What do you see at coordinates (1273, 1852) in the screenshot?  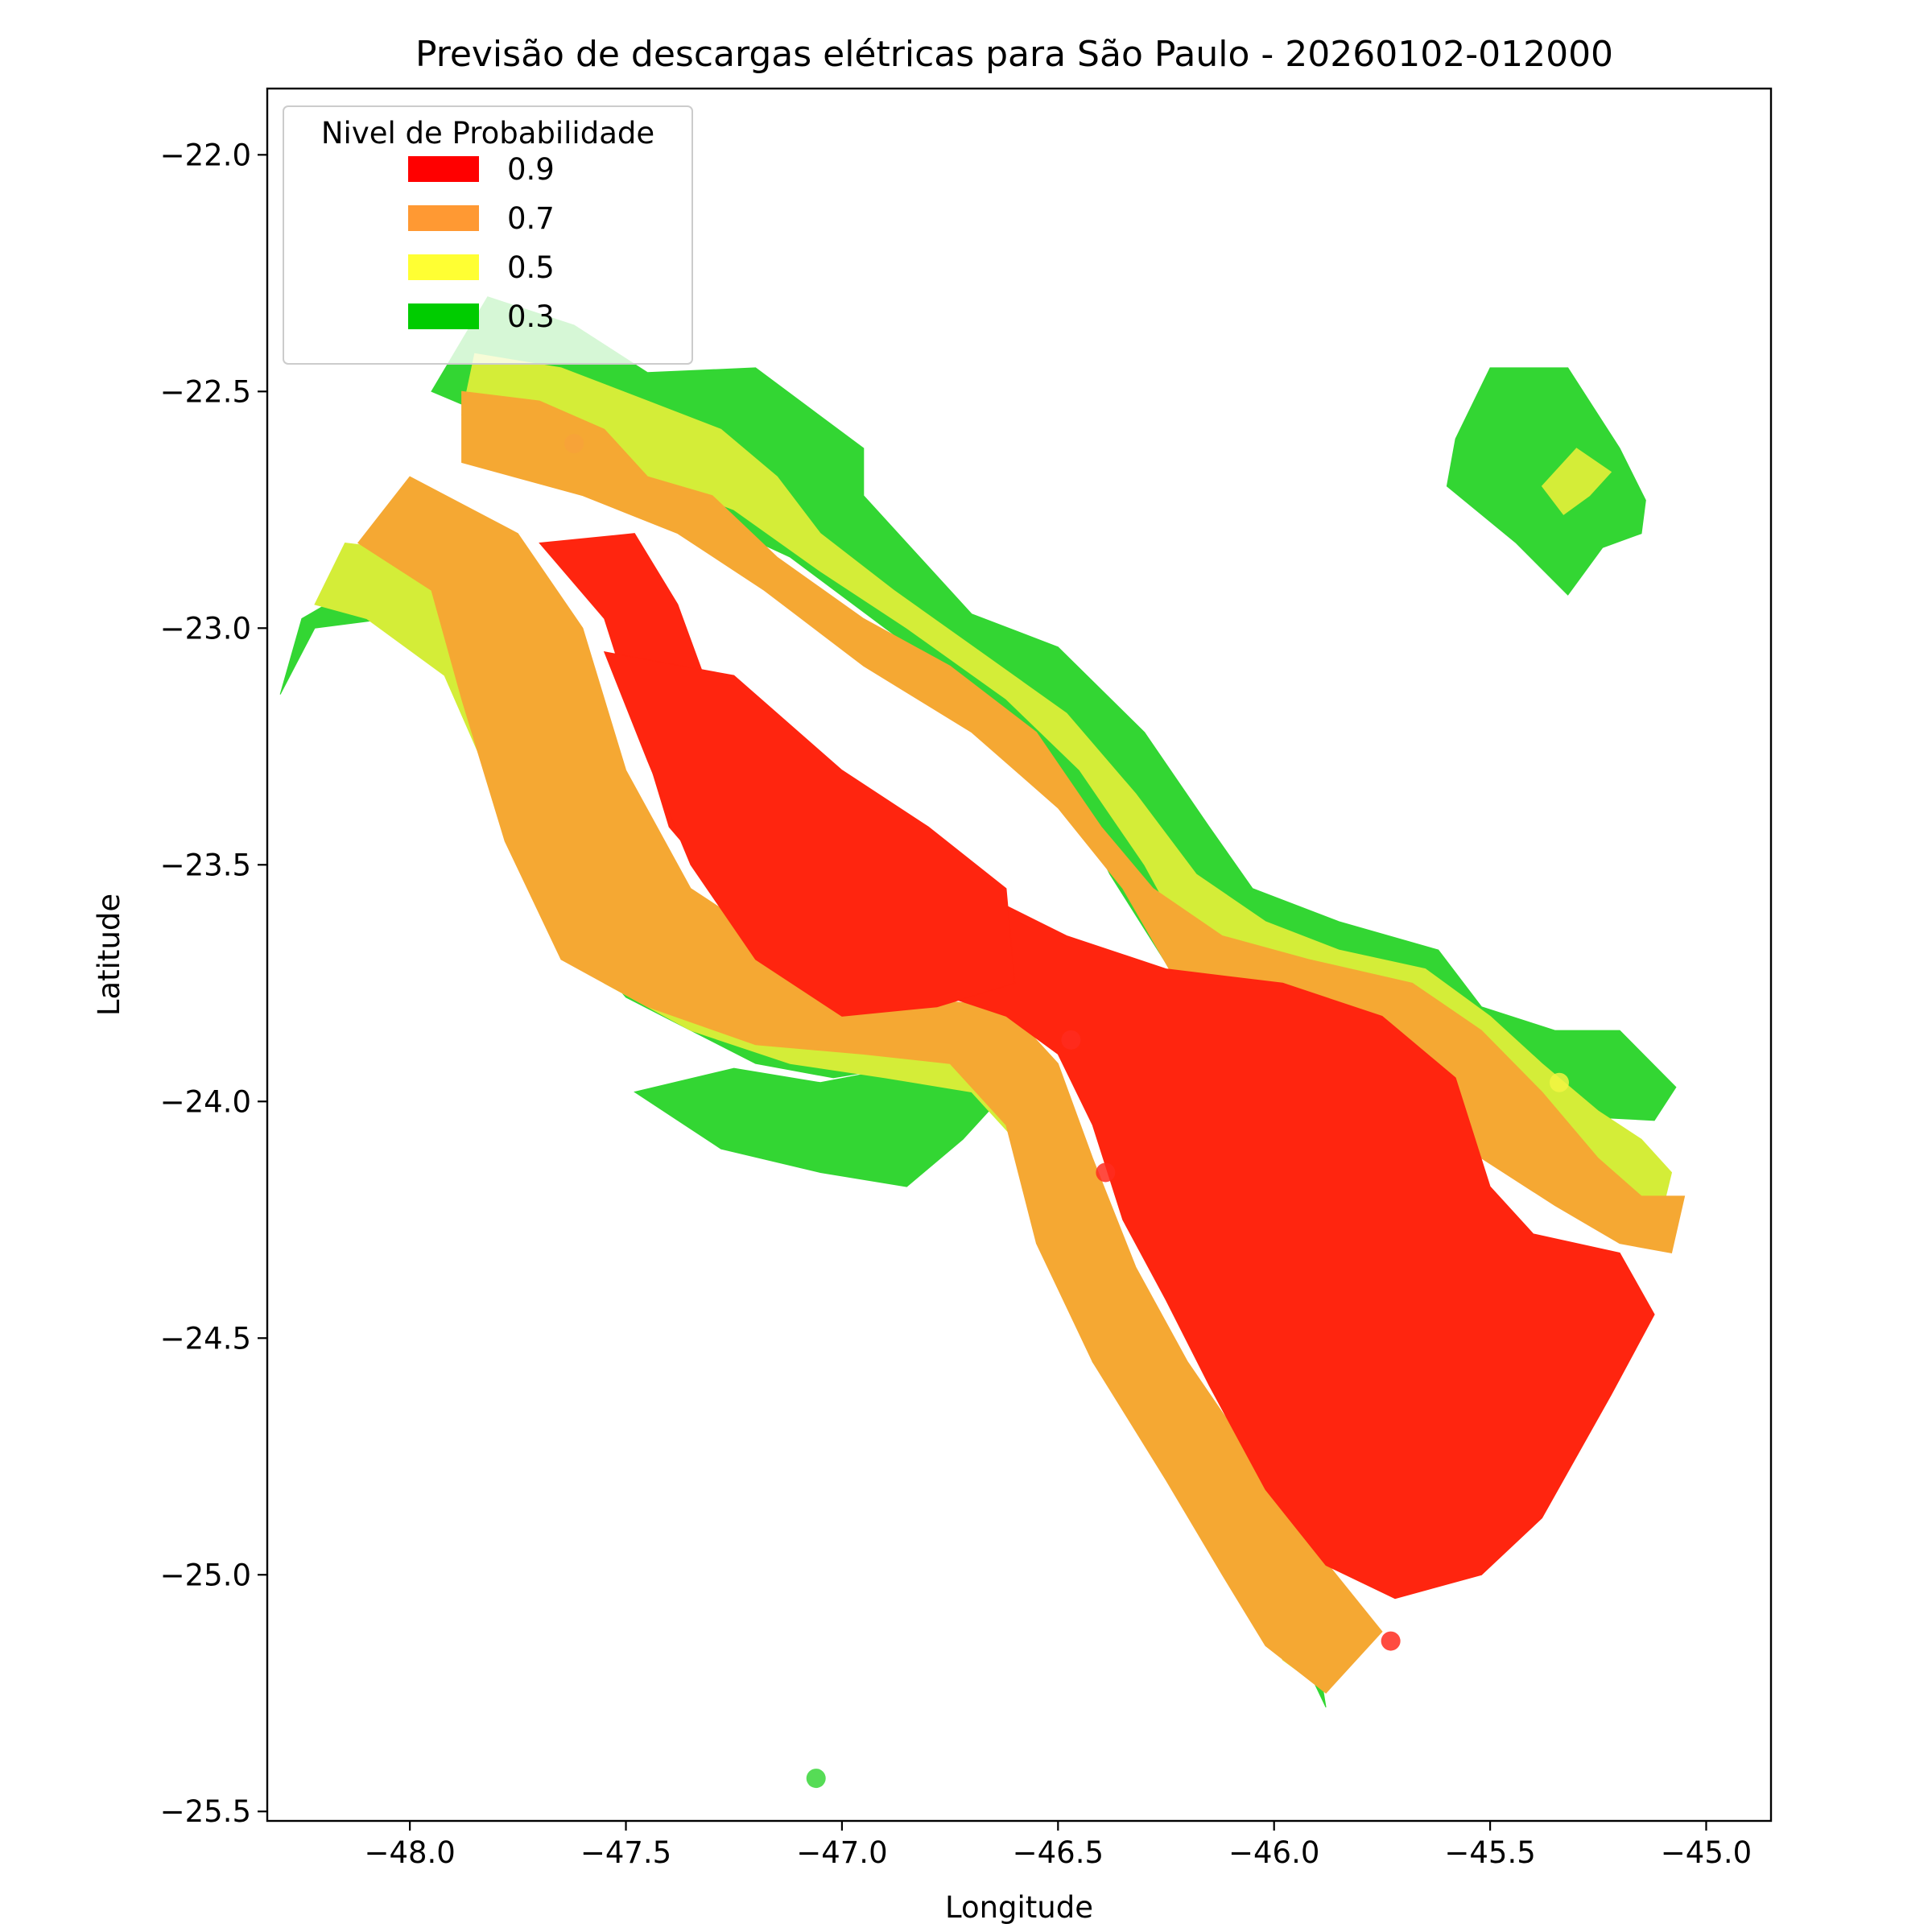 I see `x-tick-label-4: −46.0` at bounding box center [1273, 1852].